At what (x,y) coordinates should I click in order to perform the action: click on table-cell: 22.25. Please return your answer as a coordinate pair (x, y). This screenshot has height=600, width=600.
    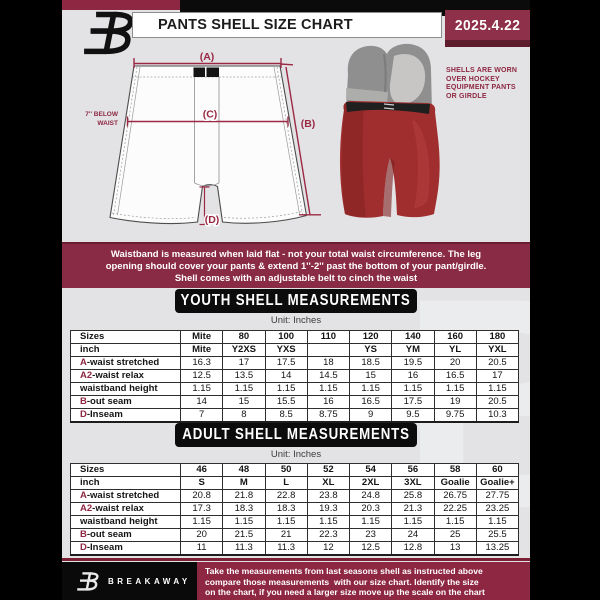
    Looking at the image, I should click on (455, 509).